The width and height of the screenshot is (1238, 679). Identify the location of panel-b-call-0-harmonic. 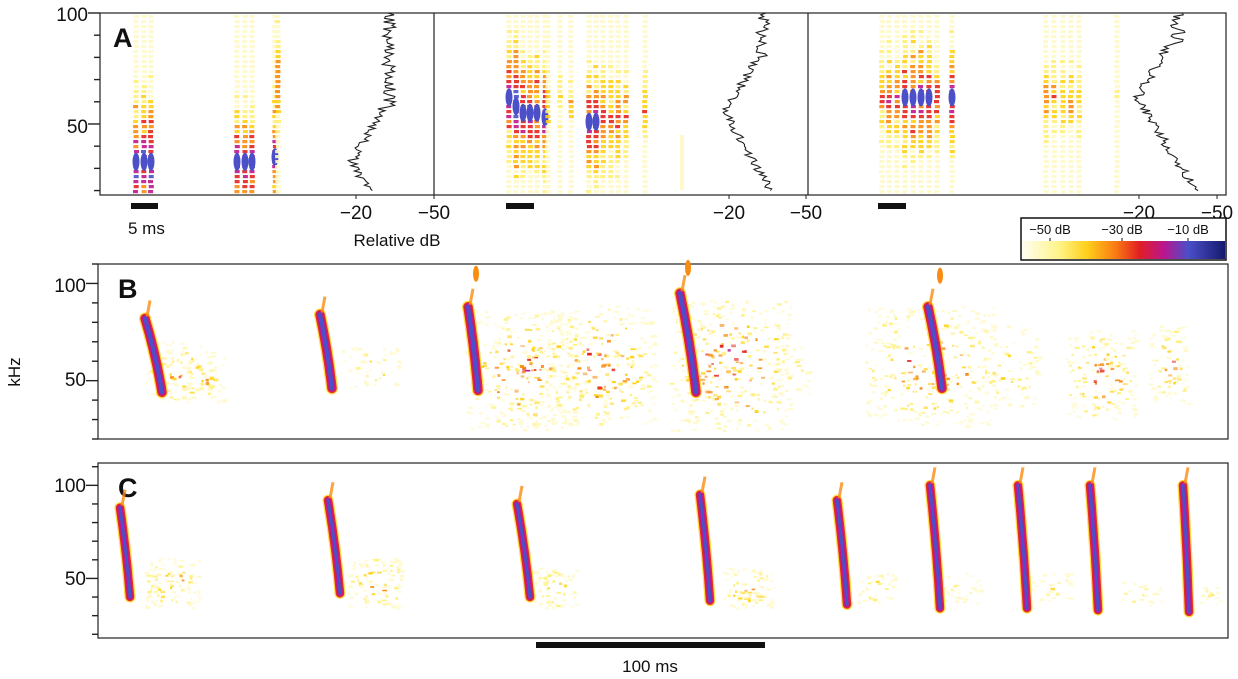
(148, 308).